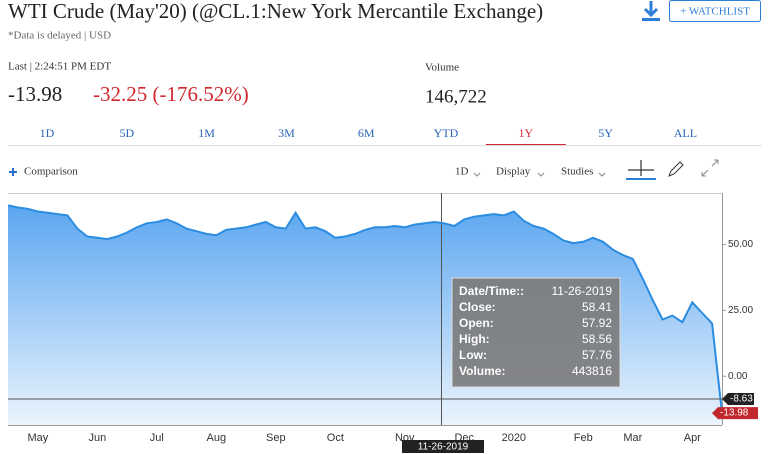 Image resolution: width=771 pixels, height=454 pixels. What do you see at coordinates (597, 339) in the screenshot?
I see `tooltip-value: 58.56` at bounding box center [597, 339].